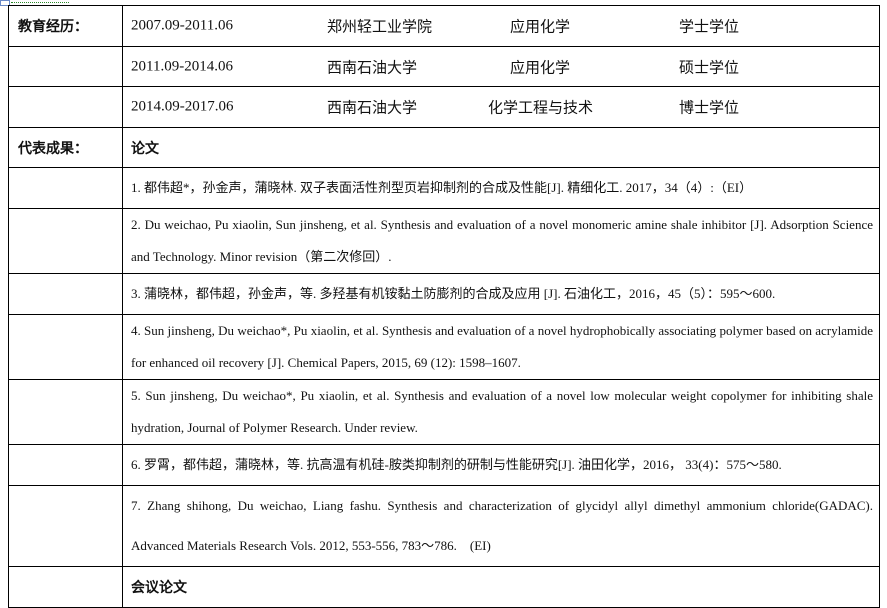 This screenshot has height=608, width=887. What do you see at coordinates (501, 587) in the screenshot?
I see `conference-heading: 会议论文` at bounding box center [501, 587].